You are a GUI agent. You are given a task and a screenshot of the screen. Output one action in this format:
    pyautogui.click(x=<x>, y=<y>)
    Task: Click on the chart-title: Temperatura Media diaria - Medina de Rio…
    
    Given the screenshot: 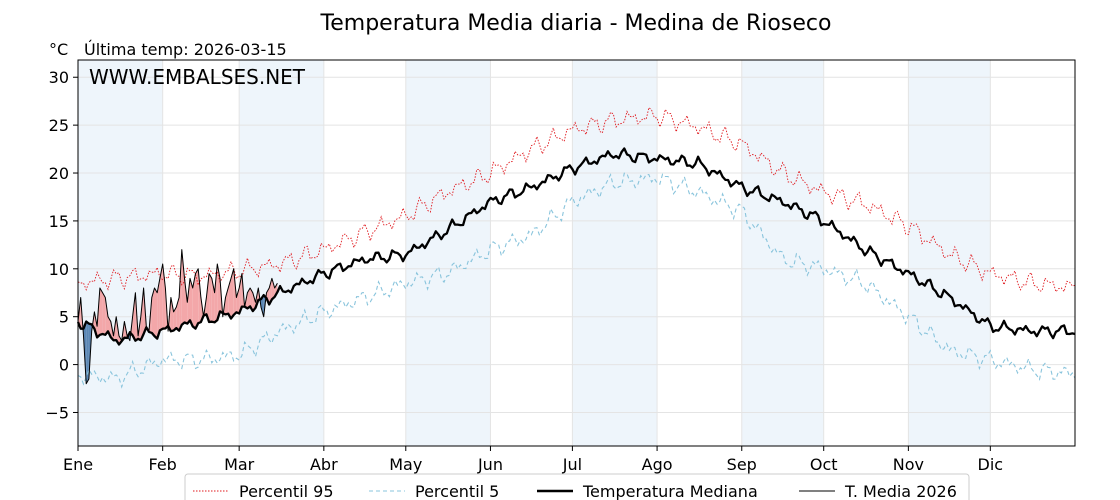 What is the action you would take?
    pyautogui.click(x=576, y=23)
    